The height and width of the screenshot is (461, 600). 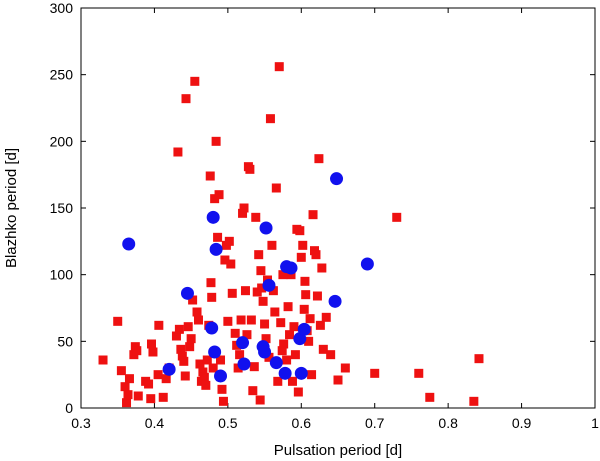 I want to click on y-tick-label: 300, so click(x=62, y=8).